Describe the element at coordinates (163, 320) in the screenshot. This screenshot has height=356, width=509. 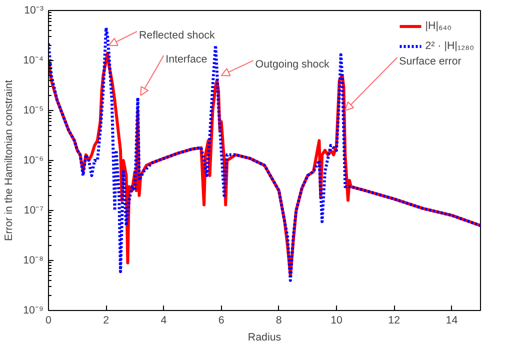
I see `x-tick-label: 4` at that location.